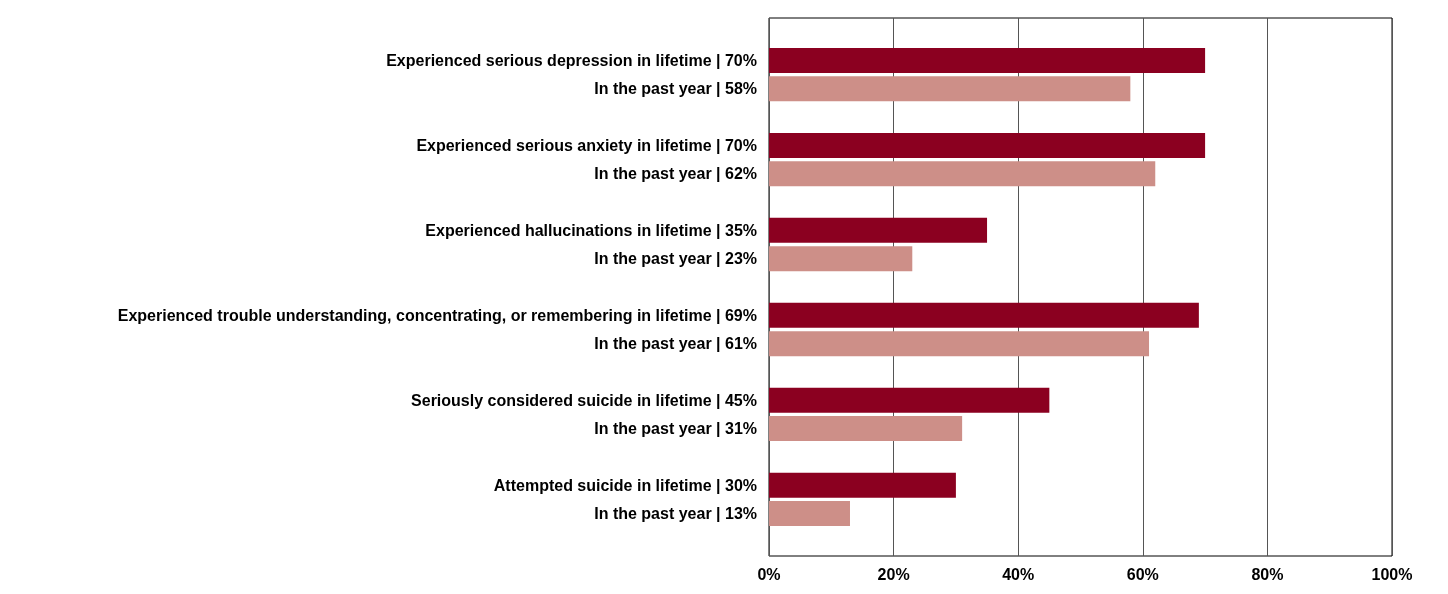  Describe the element at coordinates (1267, 574) in the screenshot. I see `x-tick-label: 80%` at that location.